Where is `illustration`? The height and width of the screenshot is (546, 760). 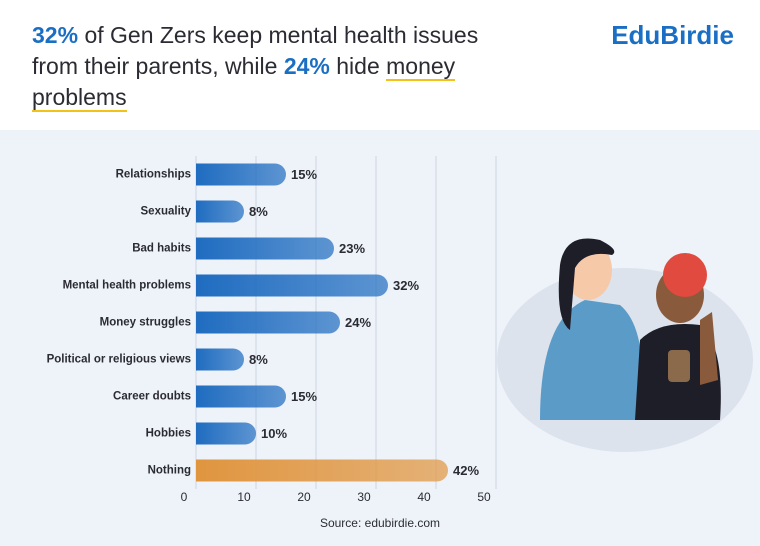
illustration is located at coordinates (625, 345).